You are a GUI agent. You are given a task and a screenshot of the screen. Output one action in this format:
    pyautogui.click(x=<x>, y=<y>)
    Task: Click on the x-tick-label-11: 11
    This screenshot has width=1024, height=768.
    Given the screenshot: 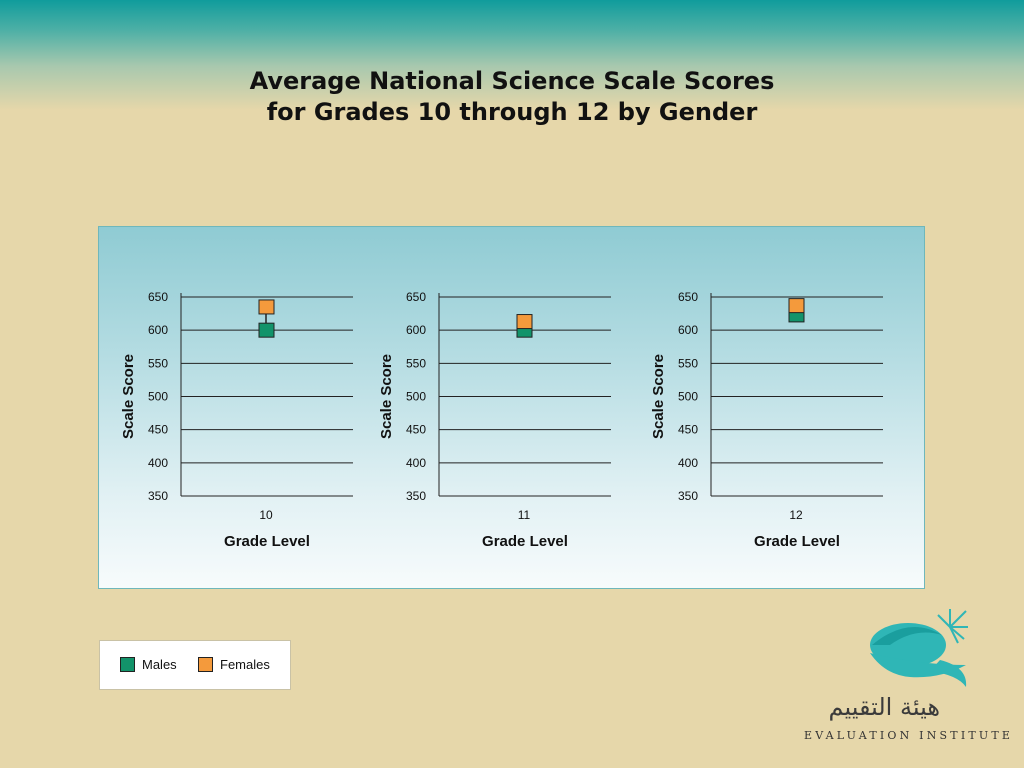 What is the action you would take?
    pyautogui.click(x=524, y=515)
    